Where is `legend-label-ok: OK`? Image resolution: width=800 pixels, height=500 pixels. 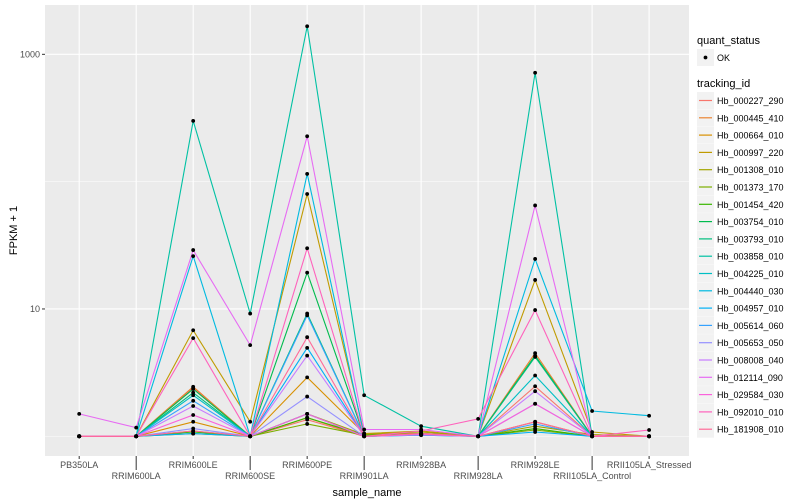 legend-label-ok: OK is located at coordinates (723, 58).